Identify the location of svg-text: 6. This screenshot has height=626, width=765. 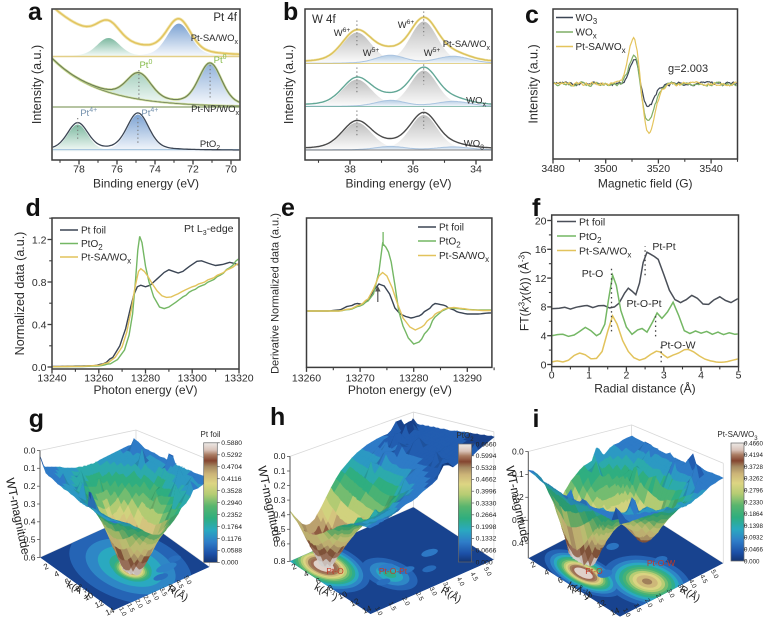
(318, 581).